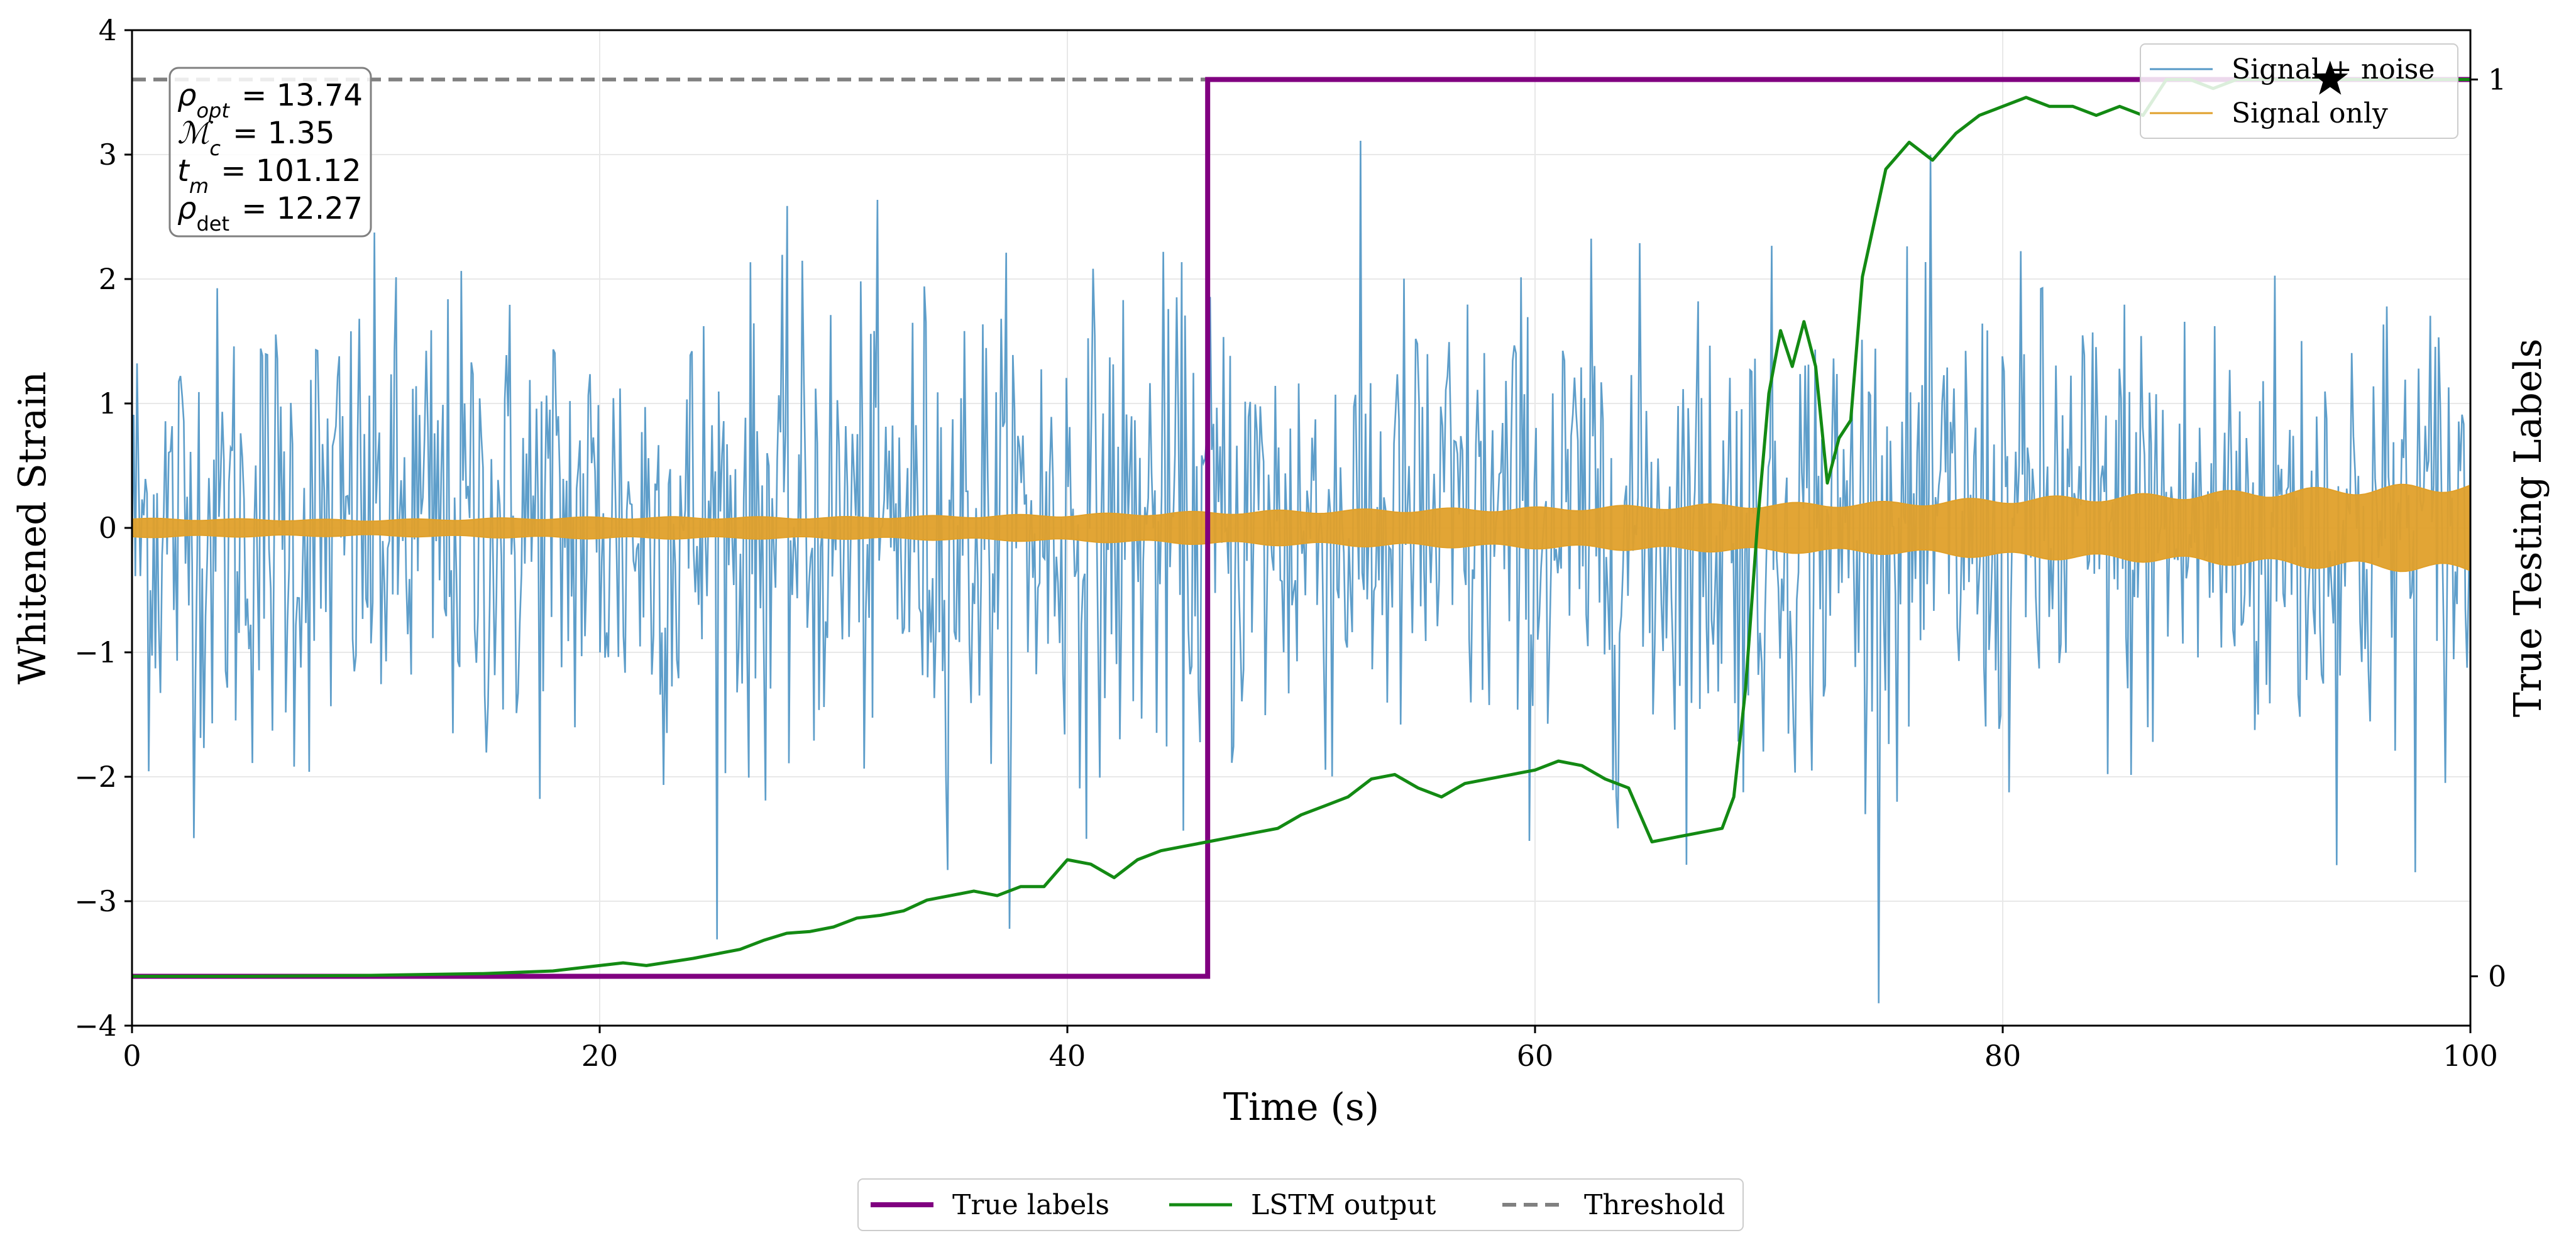 Image resolution: width=2576 pixels, height=1250 pixels. I want to click on y-tick-label: 3, so click(108, 155).